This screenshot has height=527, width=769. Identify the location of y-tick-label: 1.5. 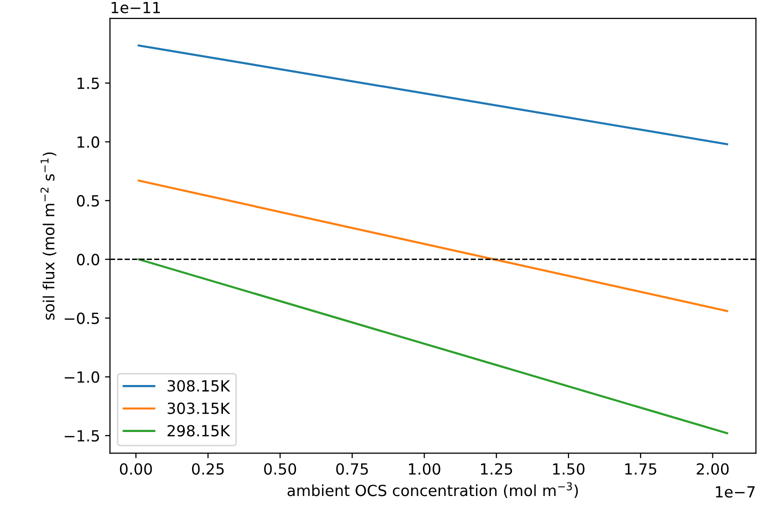
(88, 84).